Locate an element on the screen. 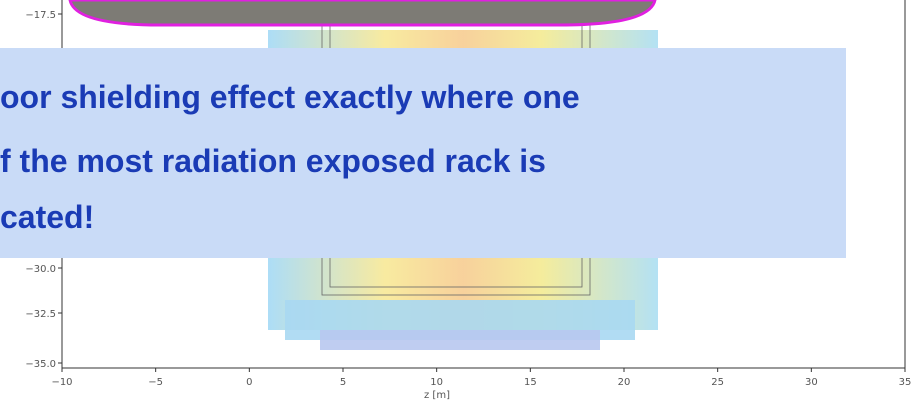  photo-inset is located at coordinates (362, 13).